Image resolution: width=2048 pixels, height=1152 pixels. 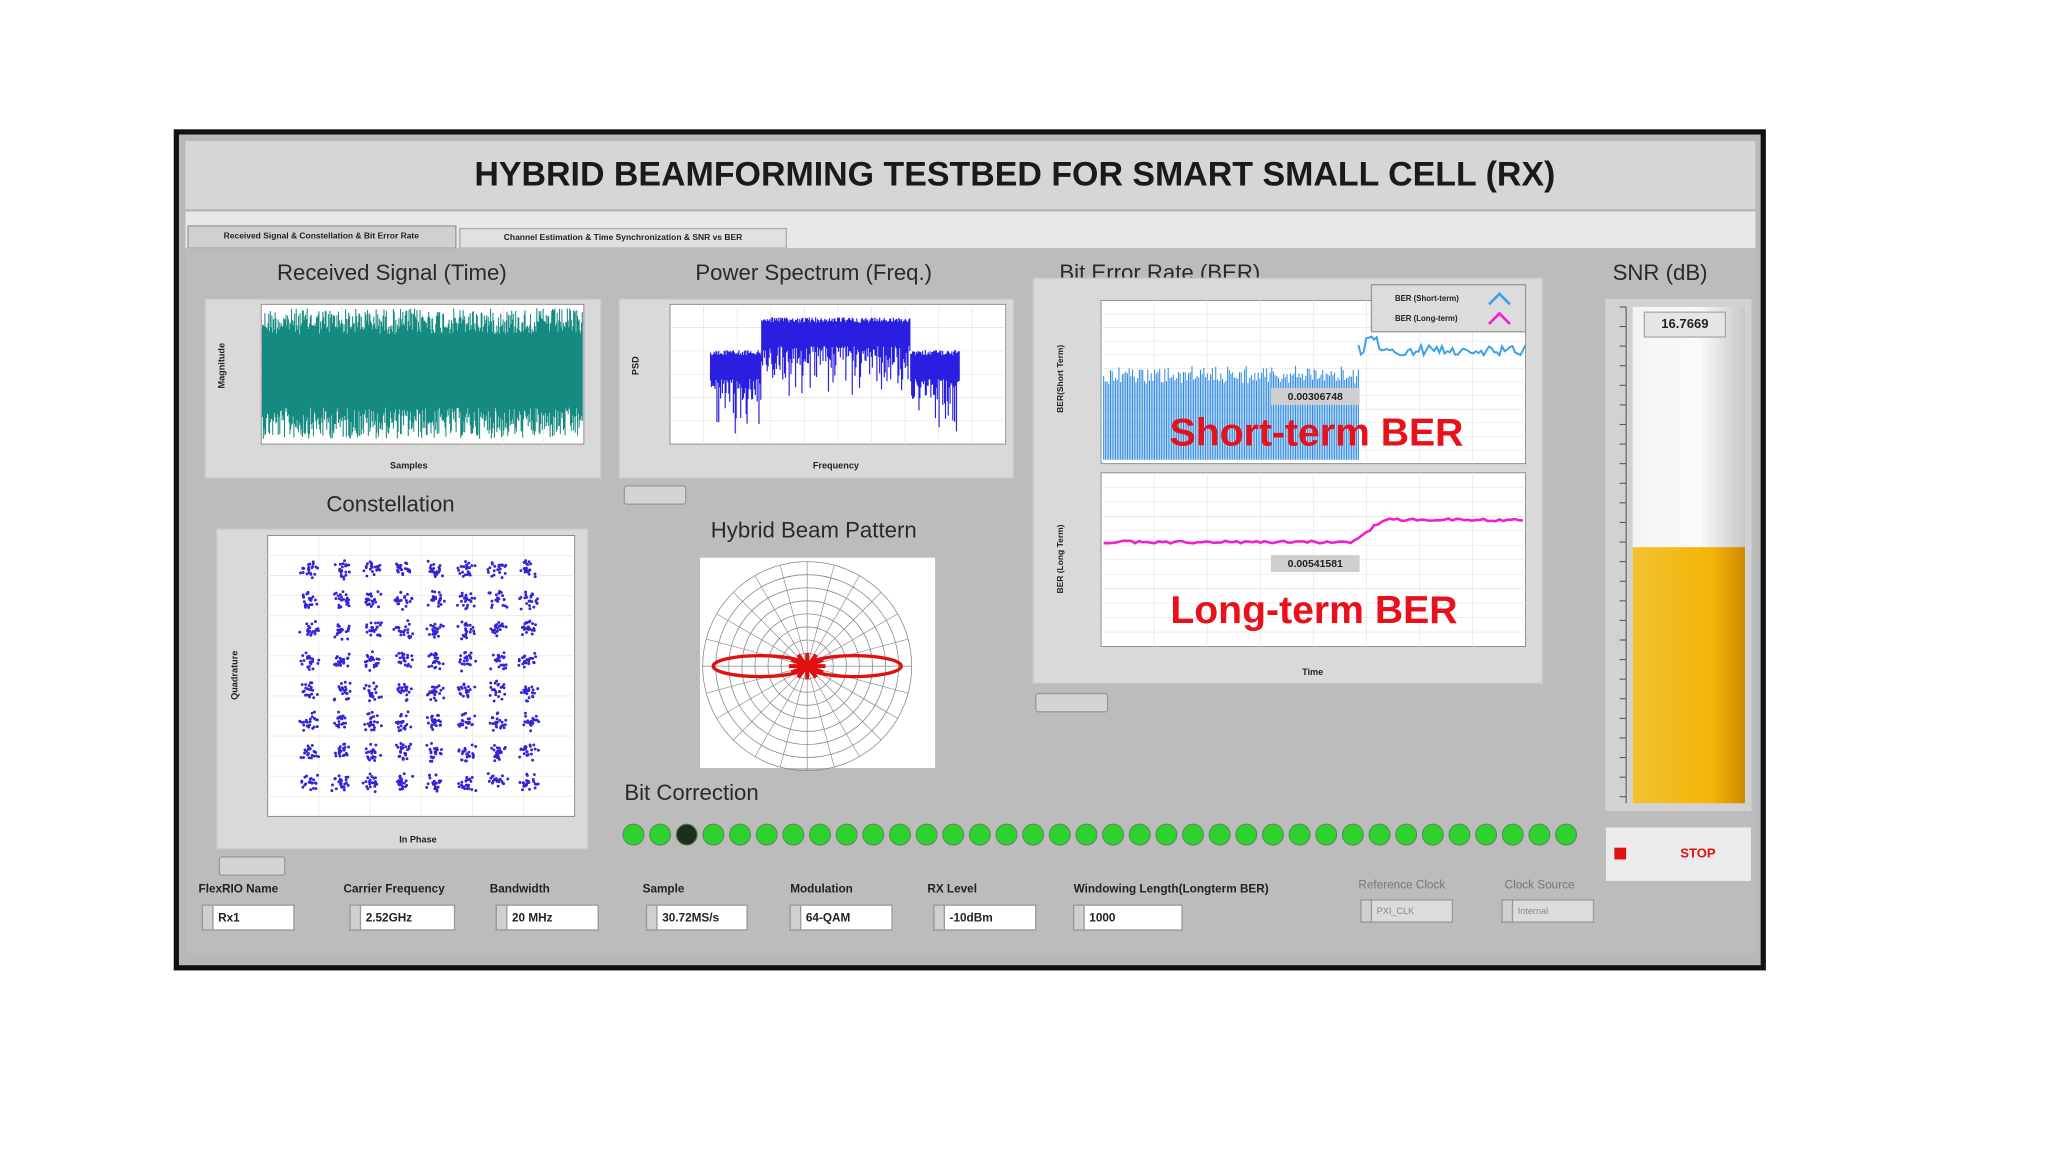 What do you see at coordinates (1448, 308) in the screenshot?
I see `legend-box` at bounding box center [1448, 308].